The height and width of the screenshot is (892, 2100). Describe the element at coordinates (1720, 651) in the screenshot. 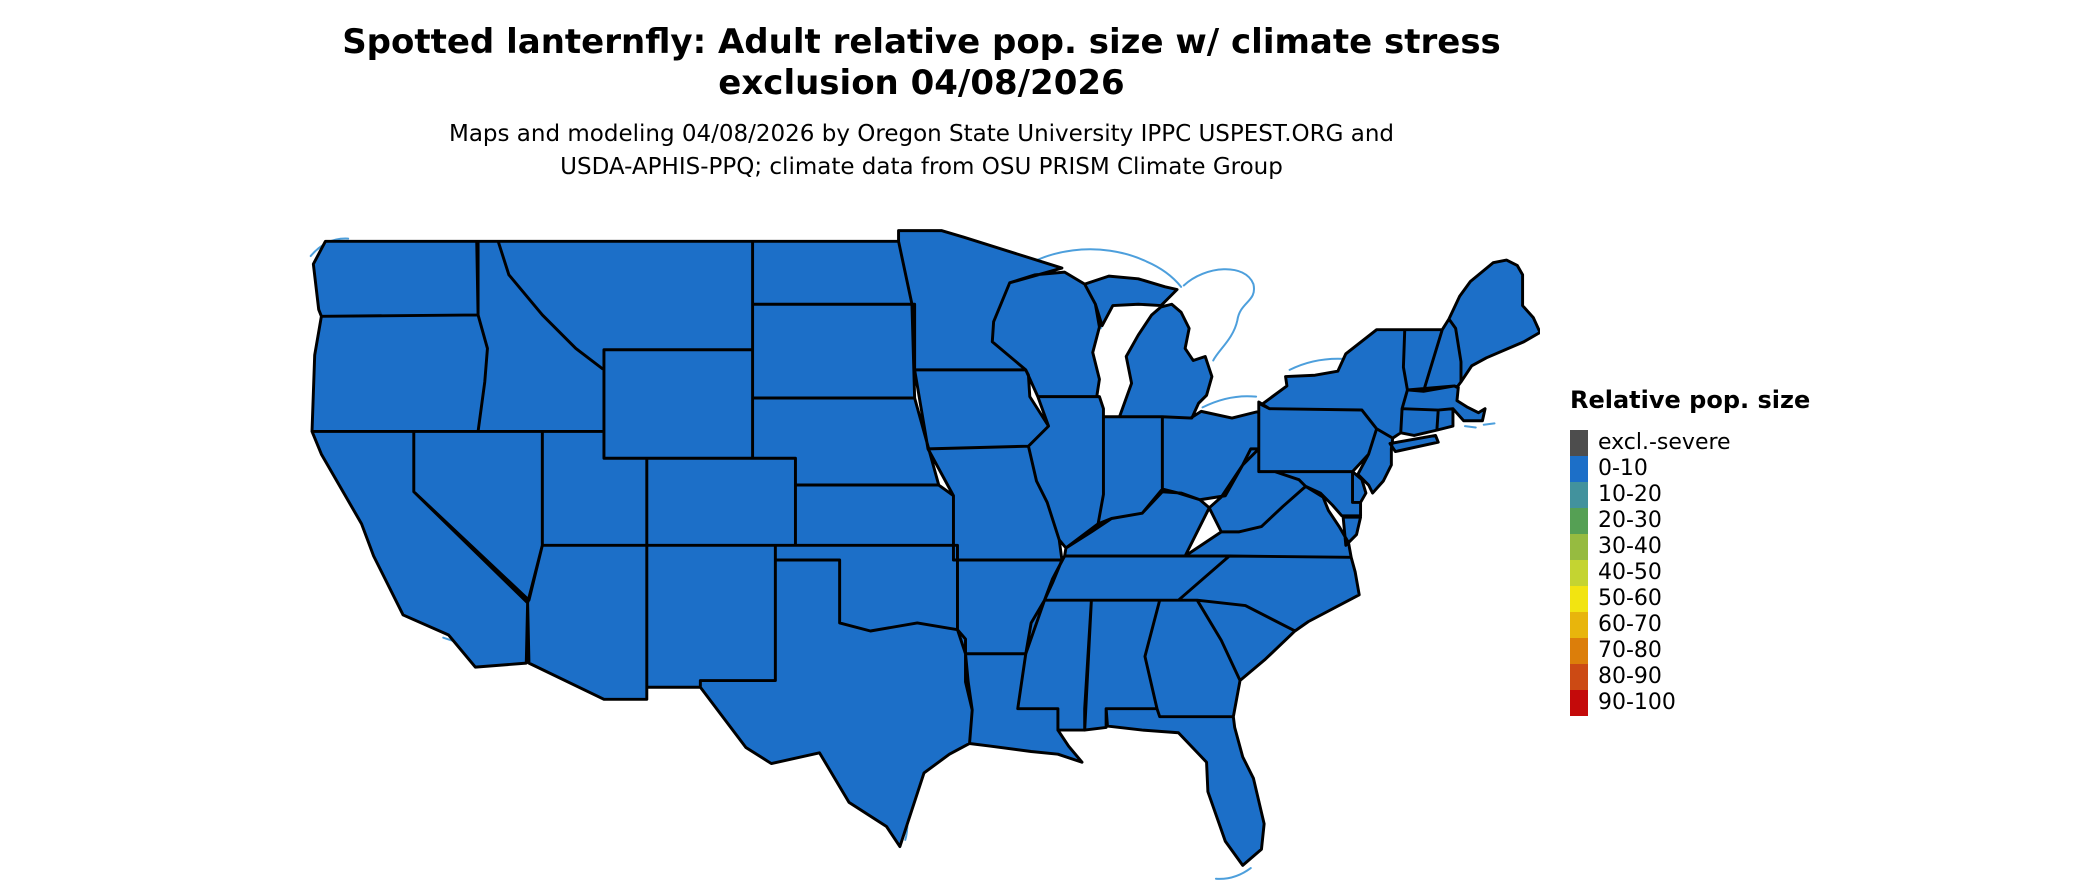

I see `legend-item: 70-80` at that location.